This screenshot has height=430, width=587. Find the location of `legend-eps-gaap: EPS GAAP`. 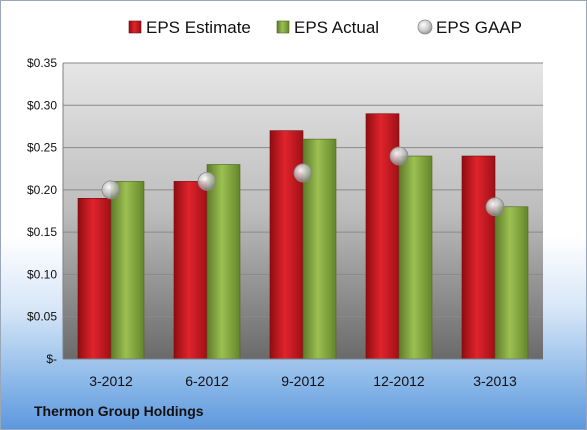

legend-eps-gaap: EPS GAAP is located at coordinates (469, 27).